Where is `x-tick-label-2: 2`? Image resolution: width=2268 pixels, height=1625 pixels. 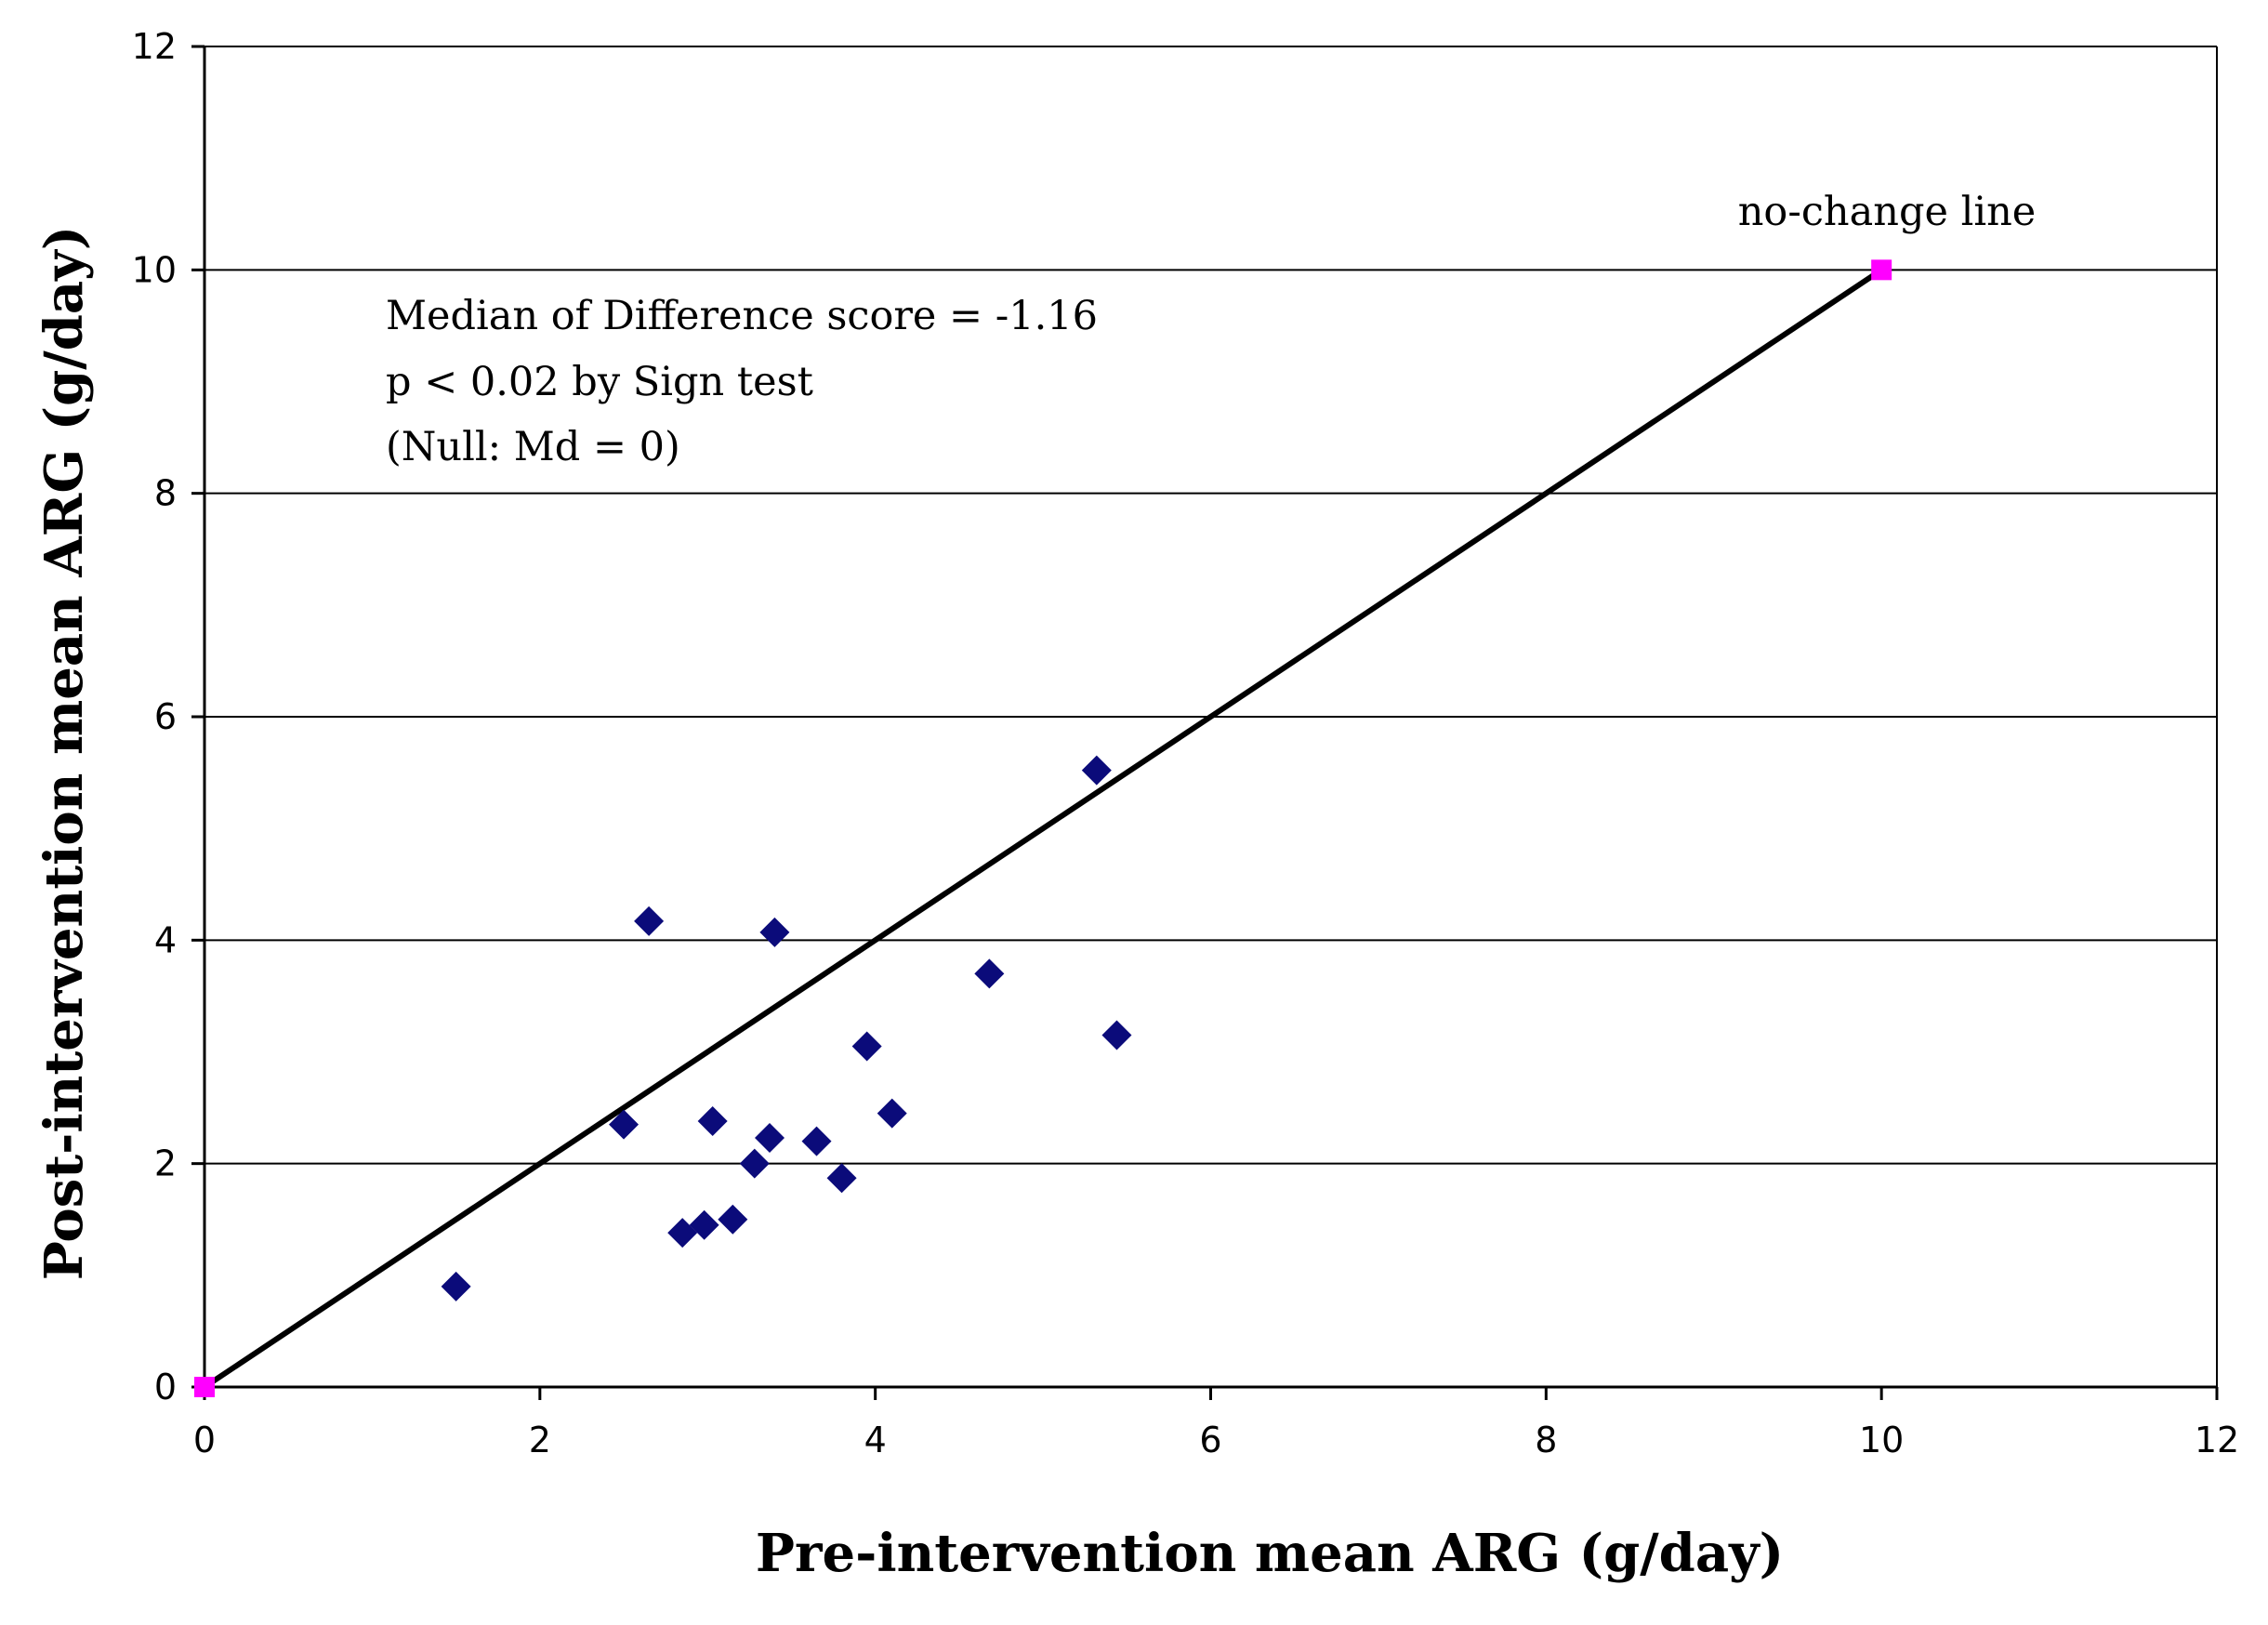 x-tick-label-2: 2 is located at coordinates (540, 1440).